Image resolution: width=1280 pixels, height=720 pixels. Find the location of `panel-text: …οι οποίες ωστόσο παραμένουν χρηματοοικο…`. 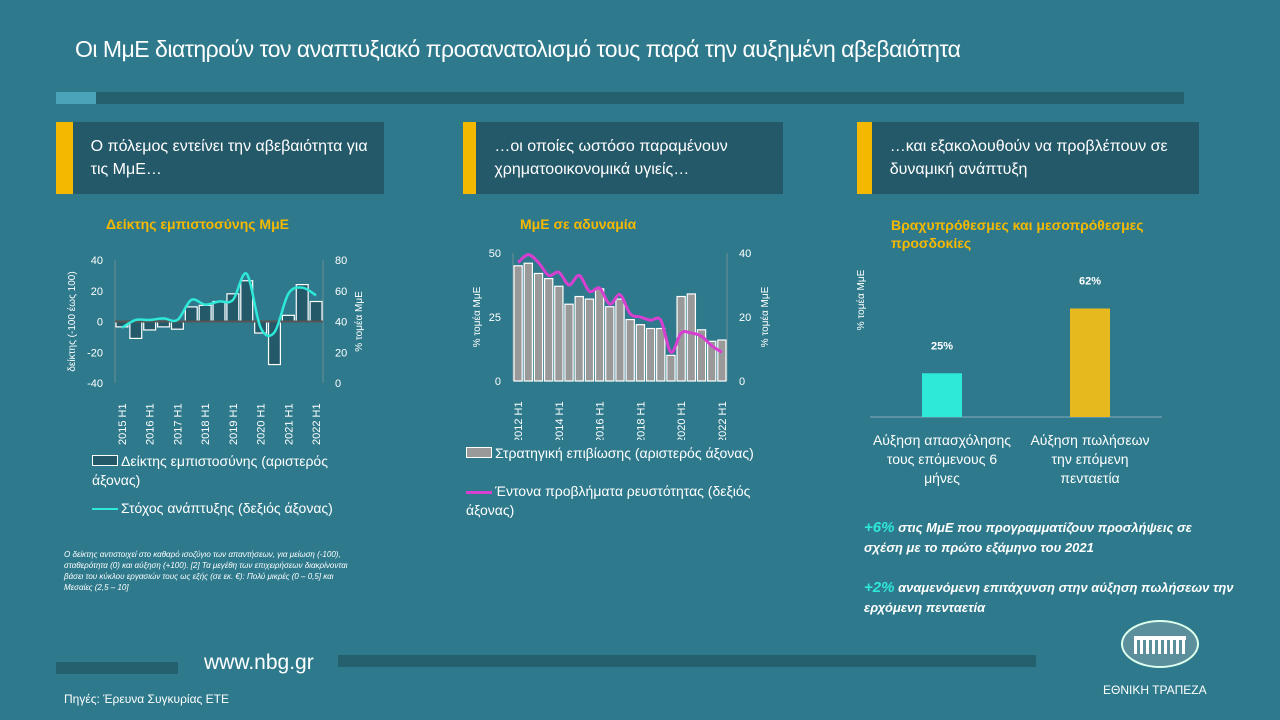

panel-text: …οι οποίες ωστόσο παραμένουν χρηματοοικο… is located at coordinates (611, 158).